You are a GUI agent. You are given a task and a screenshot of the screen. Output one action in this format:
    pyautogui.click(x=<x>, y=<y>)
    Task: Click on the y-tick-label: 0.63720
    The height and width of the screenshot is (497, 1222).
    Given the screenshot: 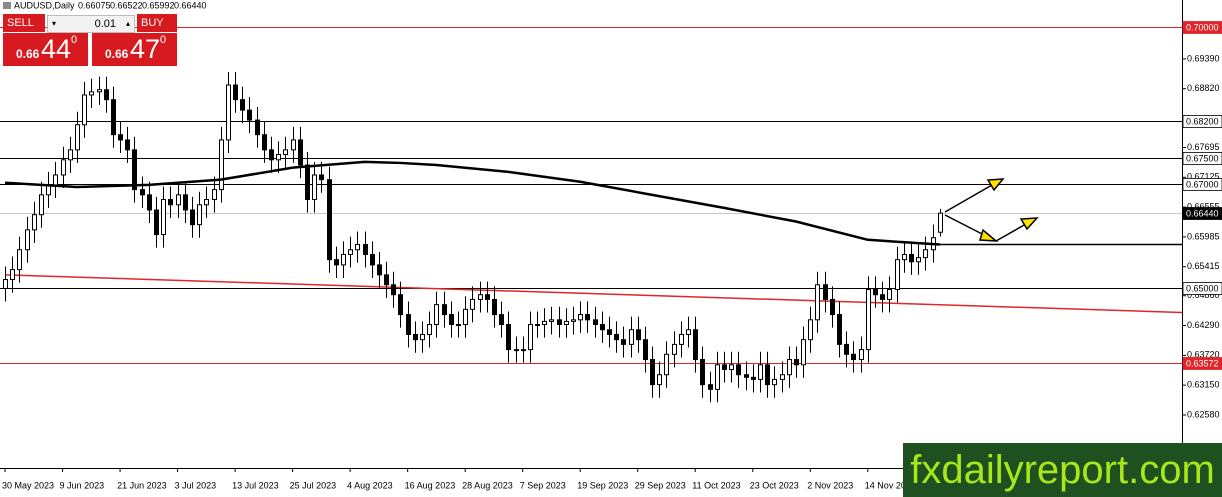 What is the action you would take?
    pyautogui.click(x=1203, y=355)
    